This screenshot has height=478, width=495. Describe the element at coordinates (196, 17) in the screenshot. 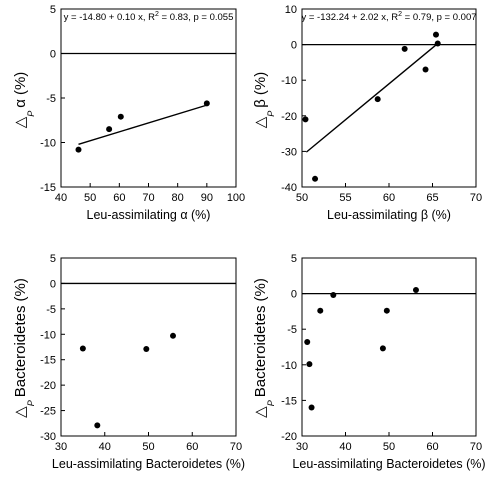

I see `equation-tail: = 0.83, p = 0.055` at that location.